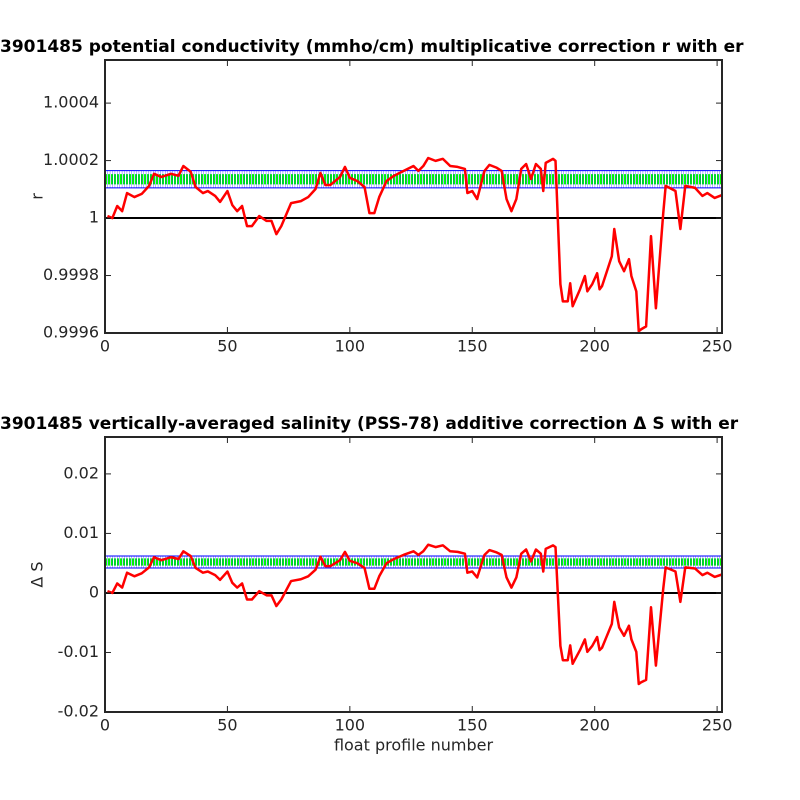  What do you see at coordinates (71, 159) in the screenshot?
I see `y-tick-label: 1.0002` at bounding box center [71, 159].